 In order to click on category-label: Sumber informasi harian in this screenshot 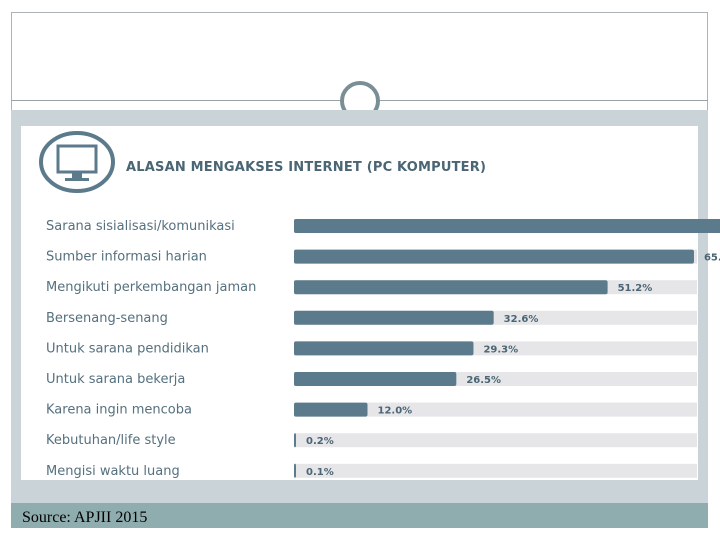, I will do `click(126, 257)`.